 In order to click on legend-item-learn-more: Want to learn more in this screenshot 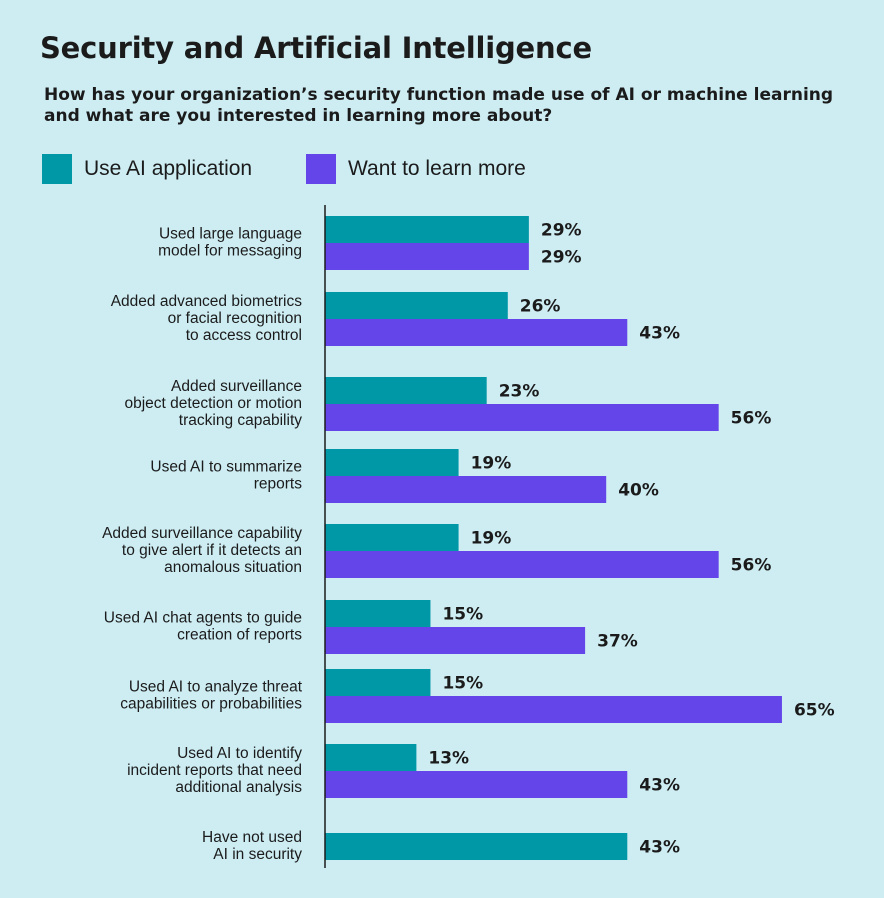, I will do `click(416, 169)`.